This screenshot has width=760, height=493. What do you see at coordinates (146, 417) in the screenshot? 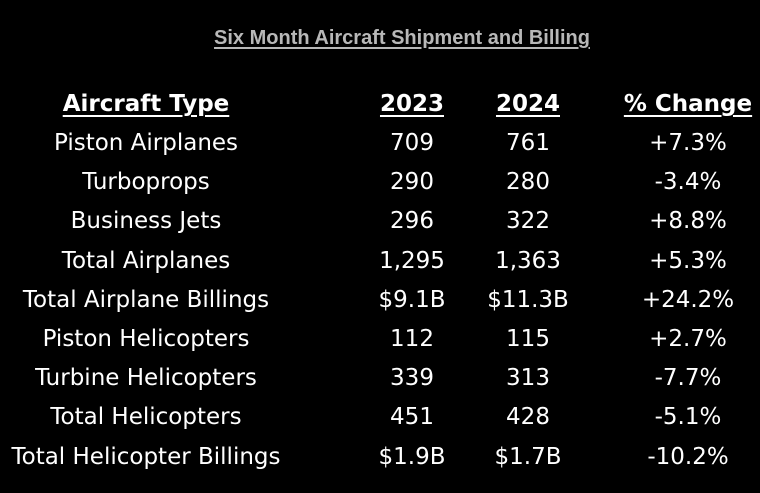
I see `row-label: Total Helicopters` at bounding box center [146, 417].